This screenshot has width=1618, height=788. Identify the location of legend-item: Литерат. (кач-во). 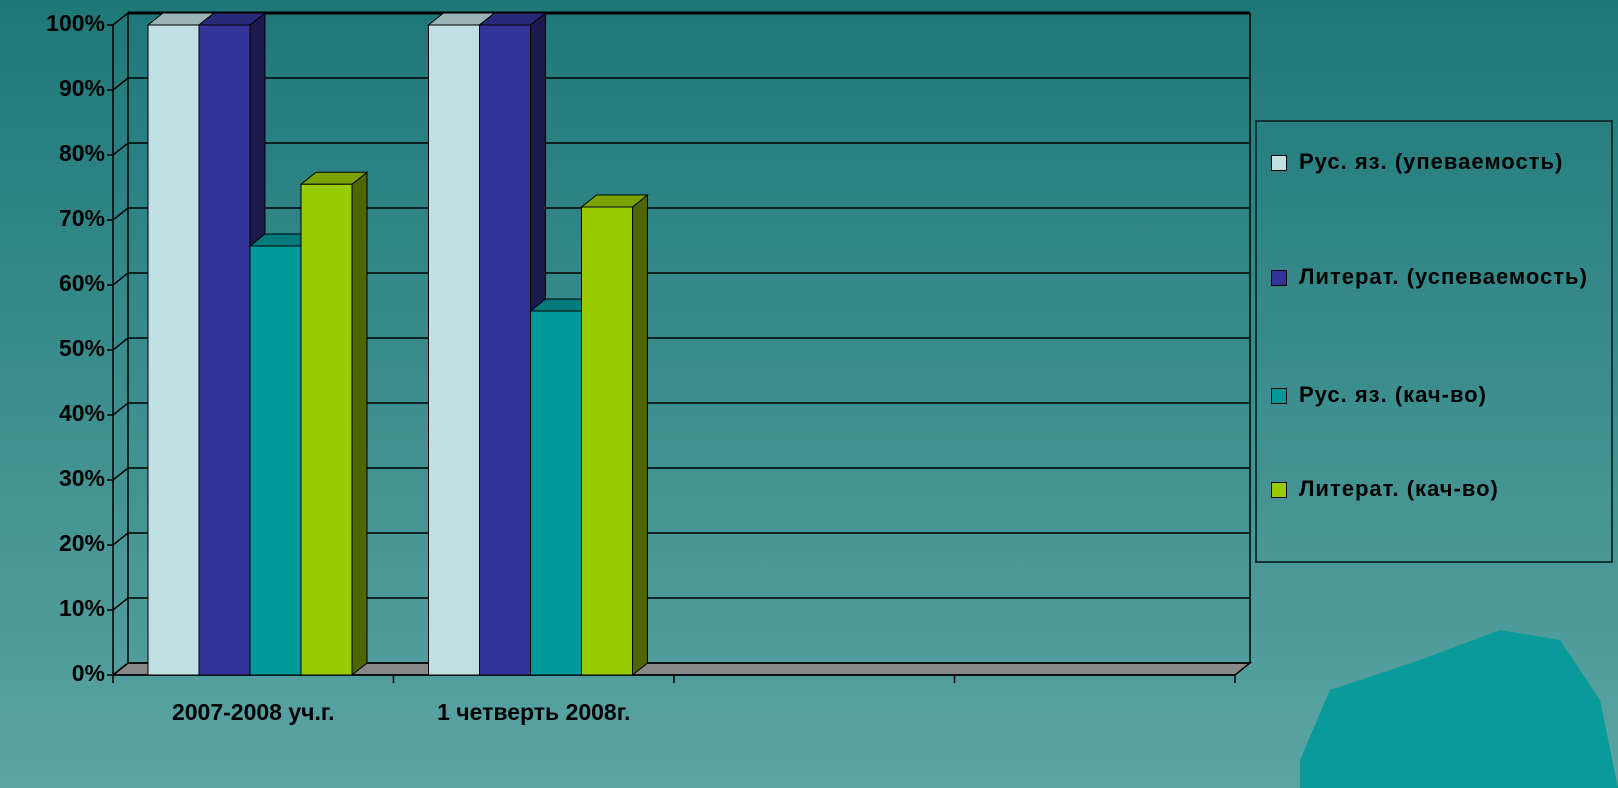
(1439, 489).